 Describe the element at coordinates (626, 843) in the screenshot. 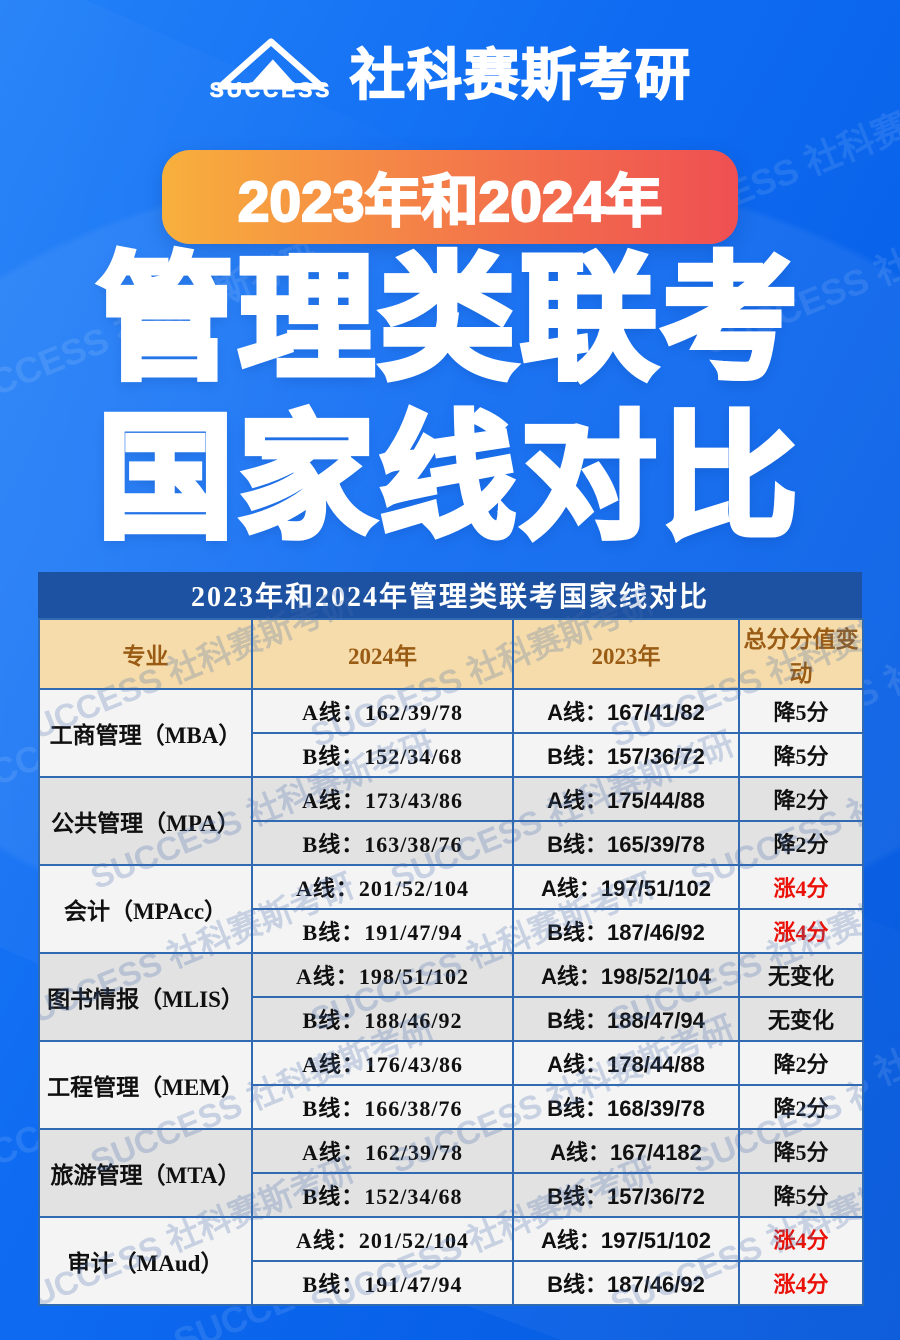

I see `score-2023-cell: B线：165/39/78` at that location.